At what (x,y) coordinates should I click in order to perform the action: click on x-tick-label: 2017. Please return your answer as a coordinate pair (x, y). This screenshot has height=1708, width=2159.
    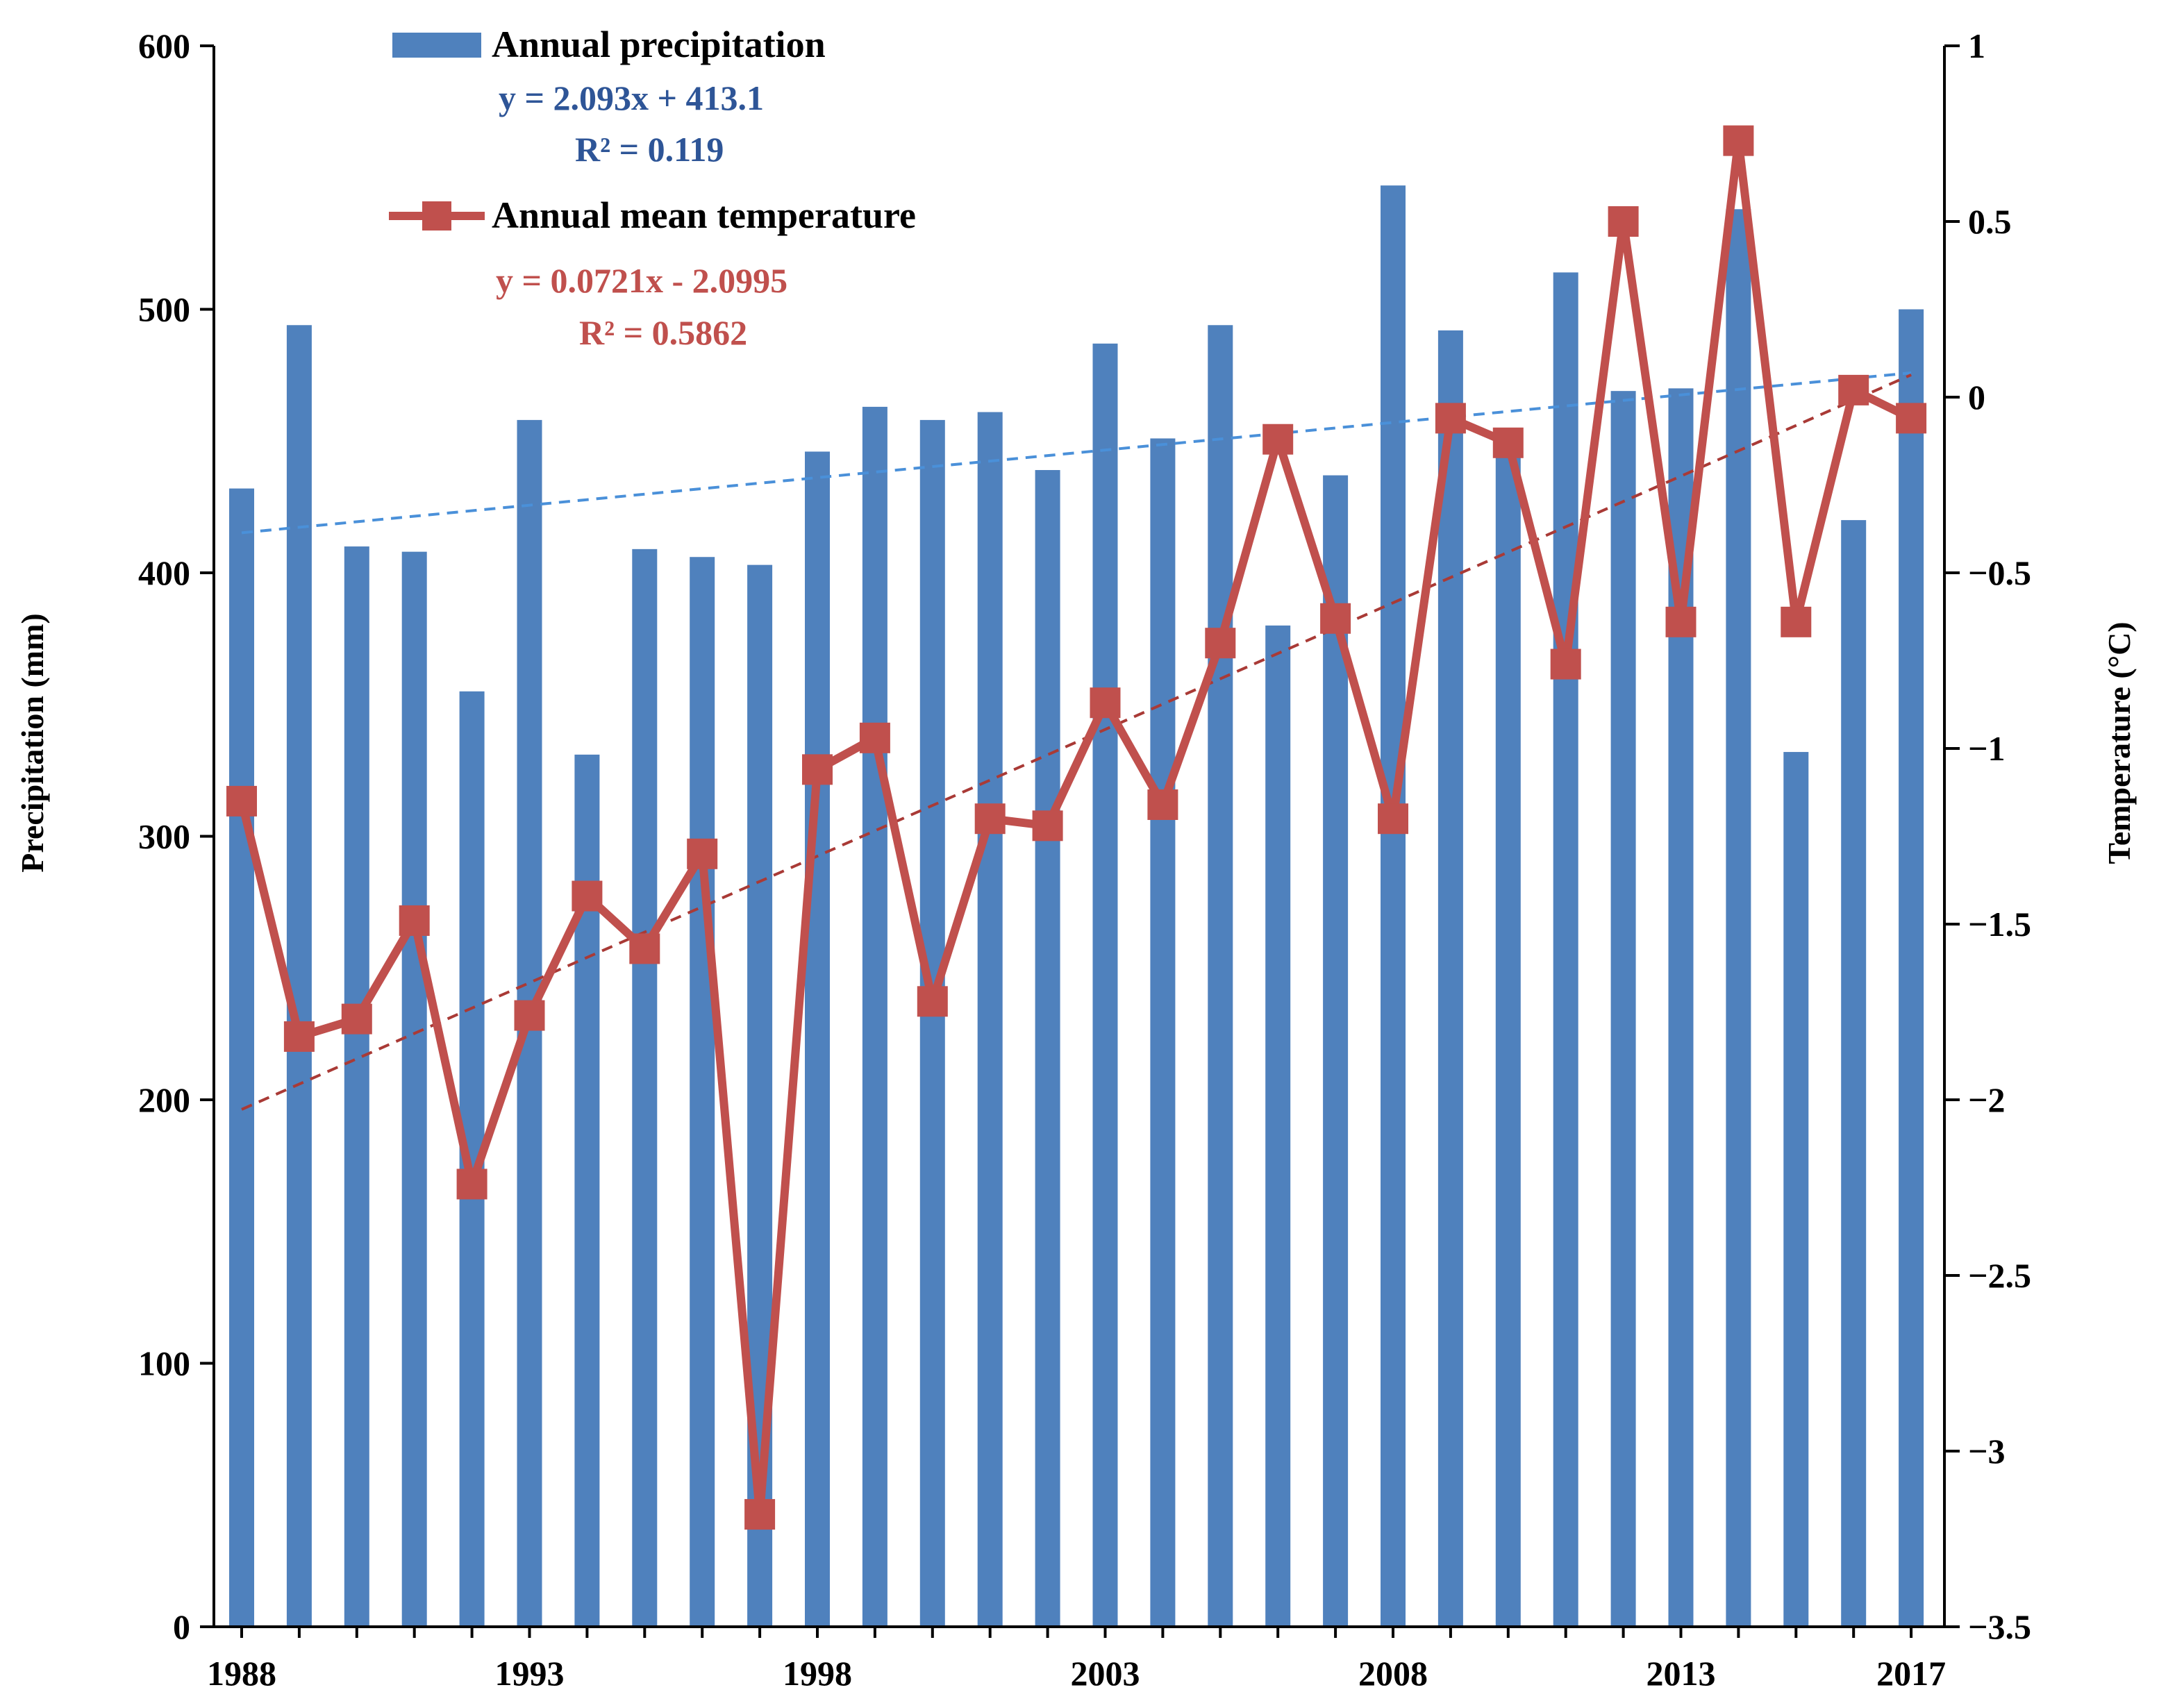
    Looking at the image, I should click on (1911, 1674).